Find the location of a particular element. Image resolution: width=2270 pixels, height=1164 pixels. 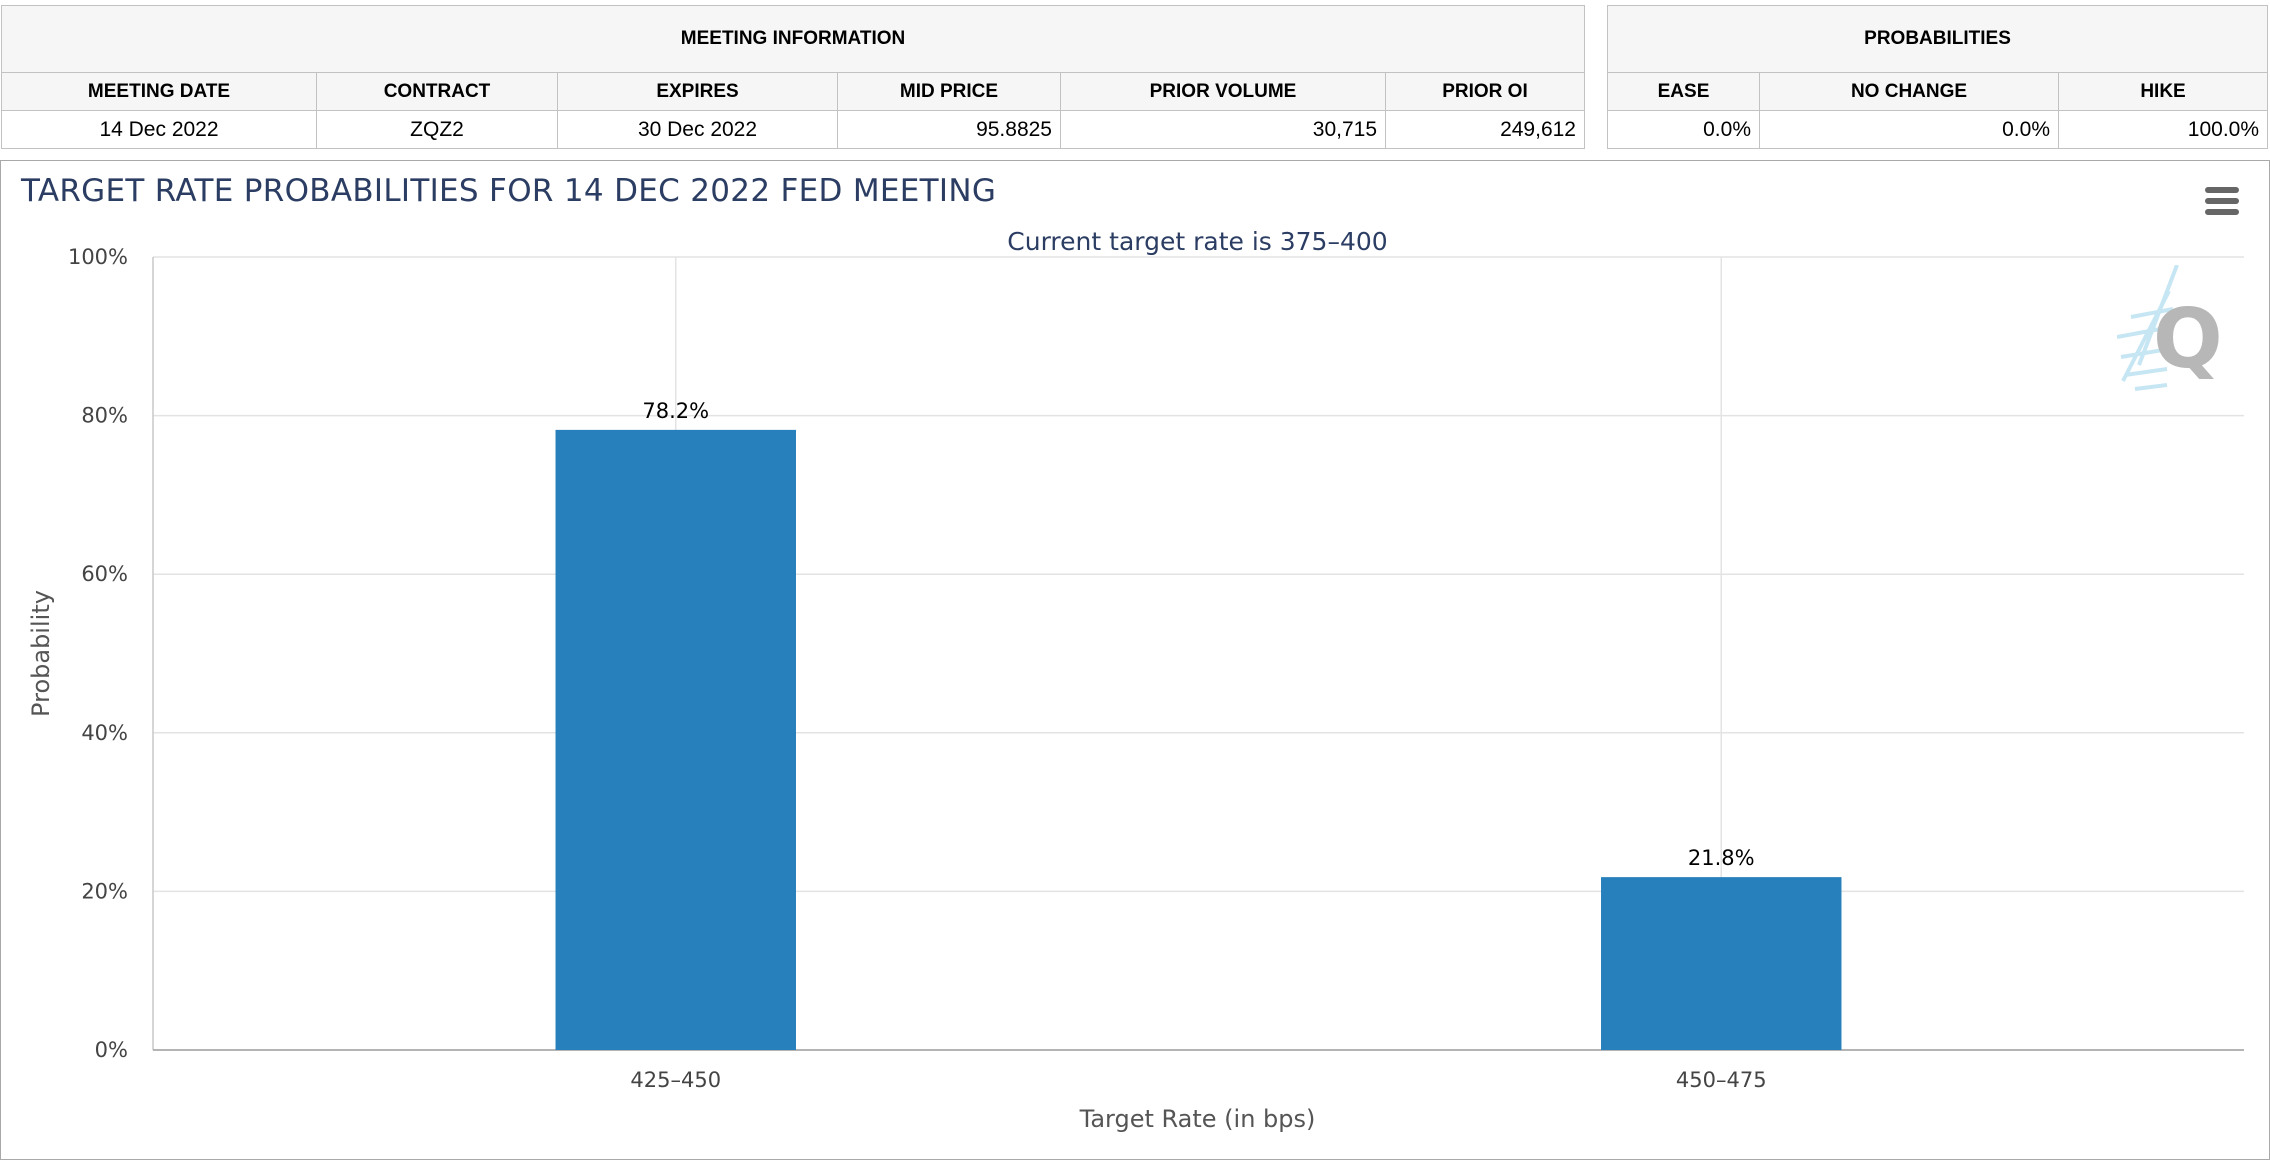

header-mid-price: MID PRICE is located at coordinates (949, 91).